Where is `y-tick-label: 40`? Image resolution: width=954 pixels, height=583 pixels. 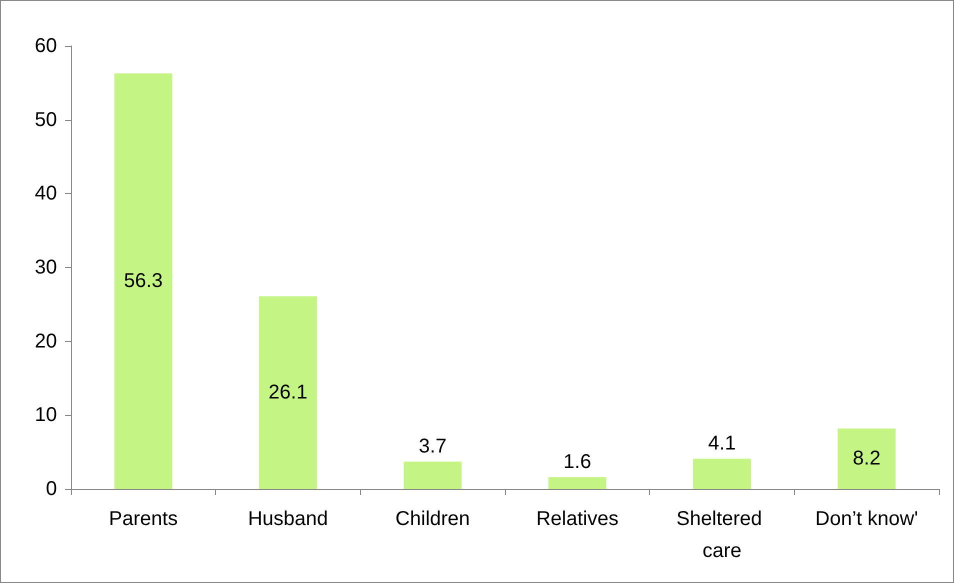 y-tick-label: 40 is located at coordinates (45, 193).